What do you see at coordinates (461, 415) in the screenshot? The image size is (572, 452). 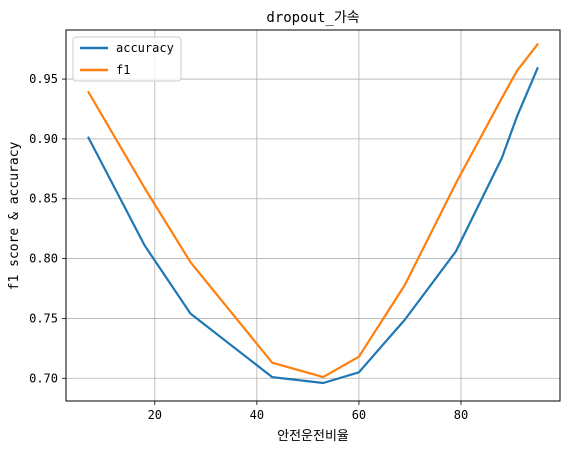 I see `x-tick-label: 80` at bounding box center [461, 415].